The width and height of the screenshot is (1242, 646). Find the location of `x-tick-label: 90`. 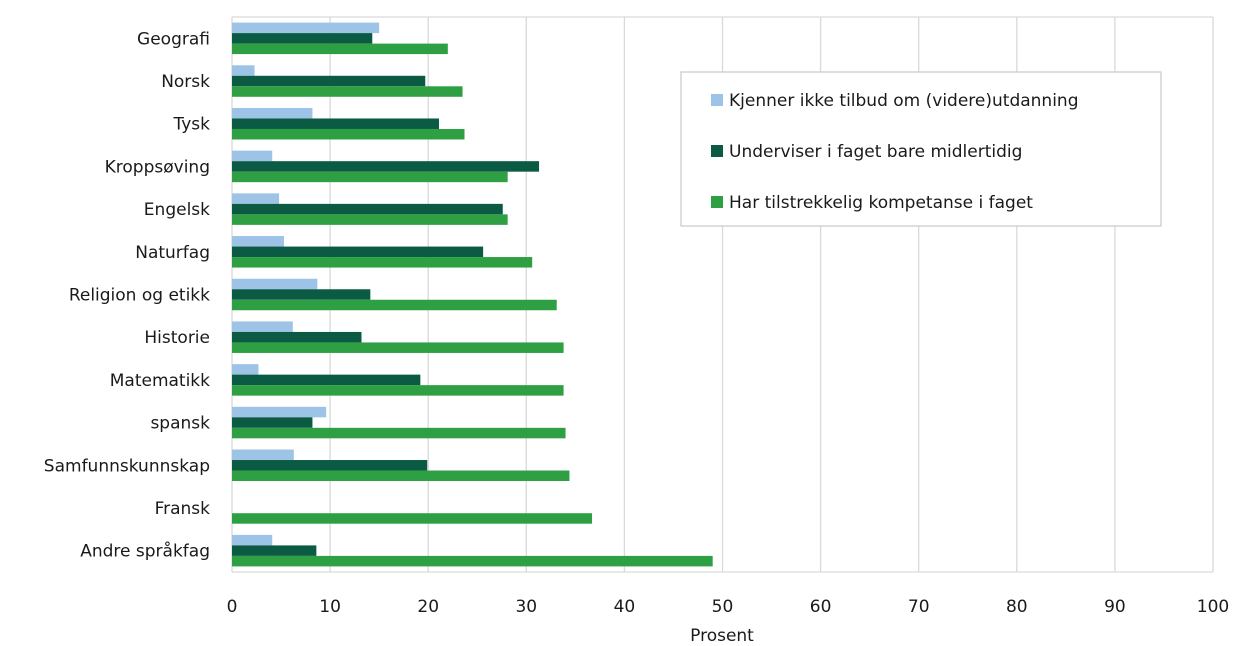

x-tick-label: 90 is located at coordinates (1115, 607).